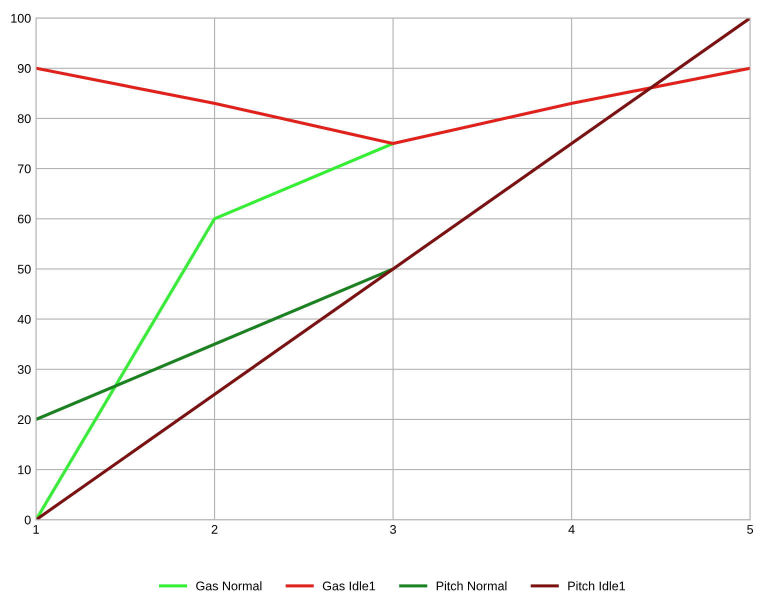  Describe the element at coordinates (24, 469) in the screenshot. I see `y-tick-label: 10` at that location.